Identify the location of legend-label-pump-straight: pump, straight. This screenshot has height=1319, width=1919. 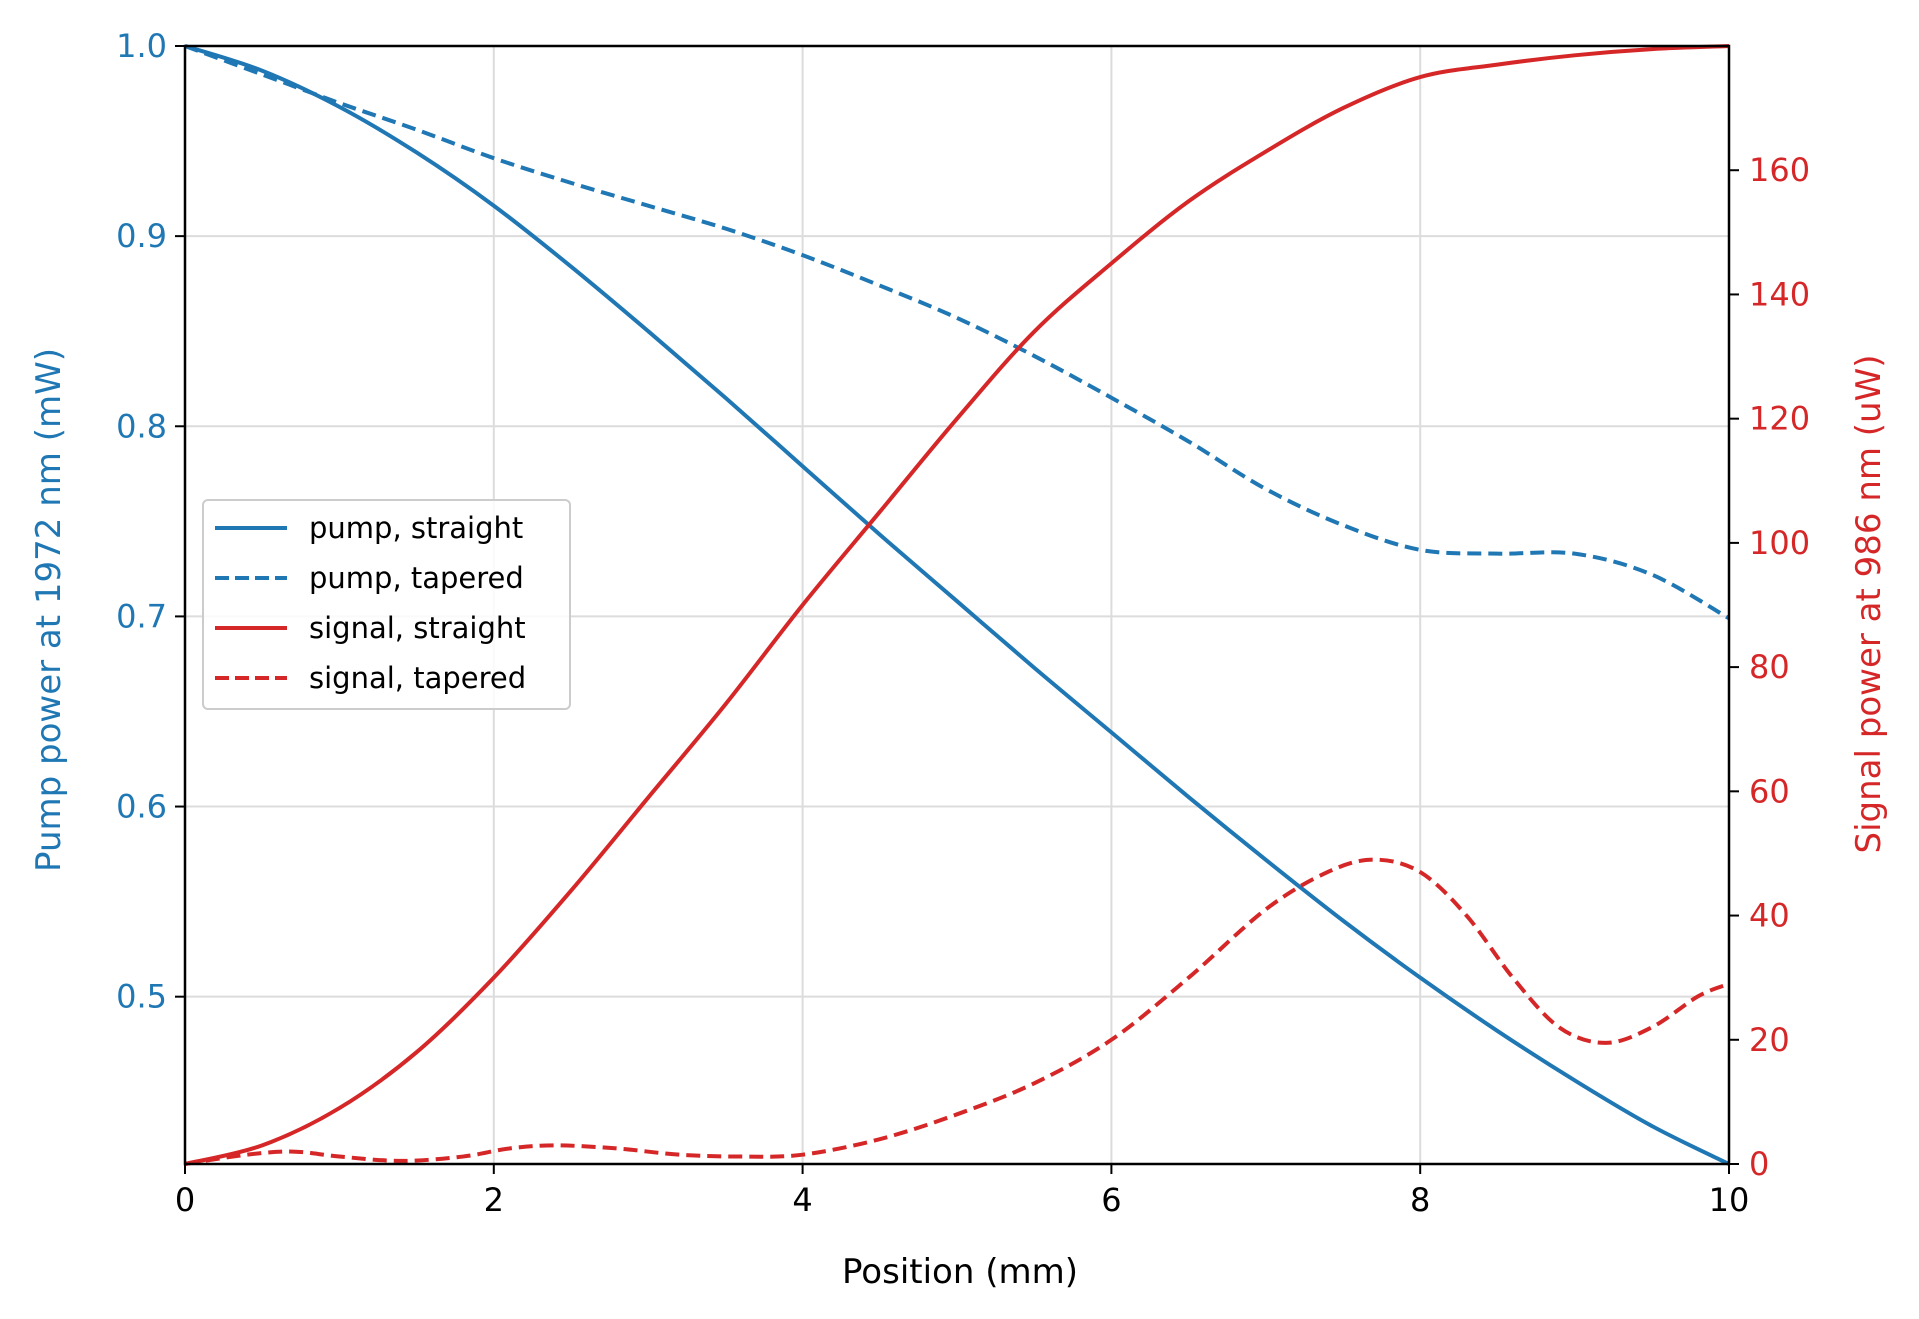
(416, 528).